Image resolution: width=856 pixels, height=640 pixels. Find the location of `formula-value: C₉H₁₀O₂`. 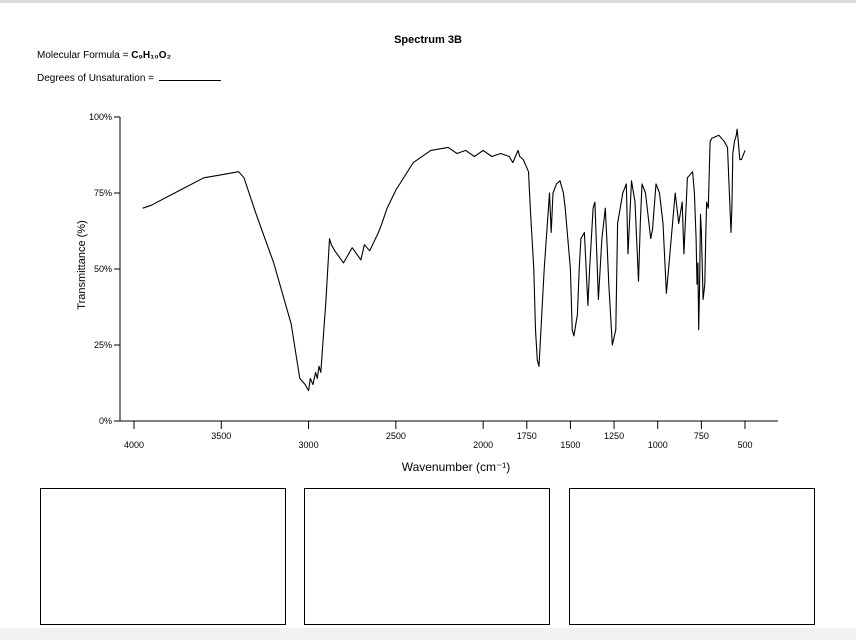

formula-value: C₉H₁₀O₂ is located at coordinates (151, 55).